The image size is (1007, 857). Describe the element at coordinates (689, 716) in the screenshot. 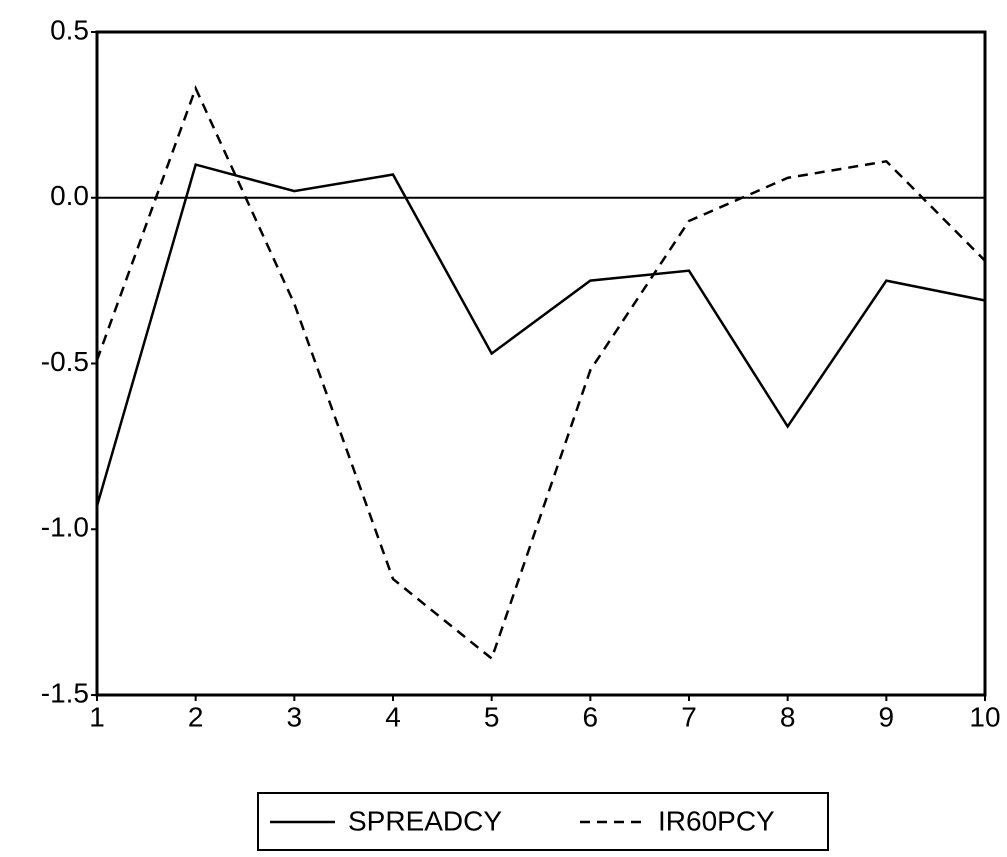

I see `x-tick-label: 7` at that location.